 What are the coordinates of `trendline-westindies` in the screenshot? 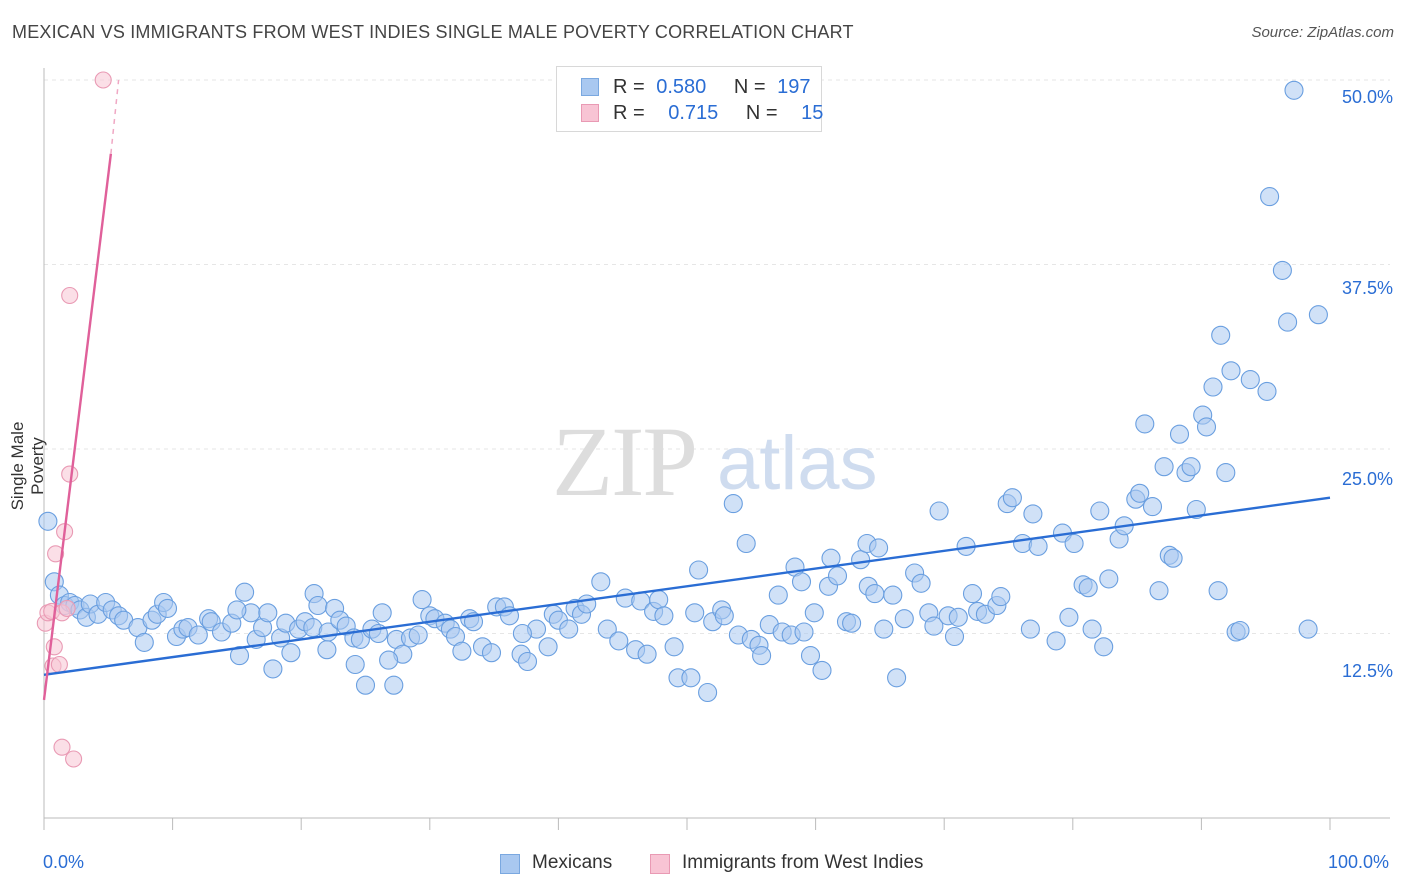 It's located at (77, 427).